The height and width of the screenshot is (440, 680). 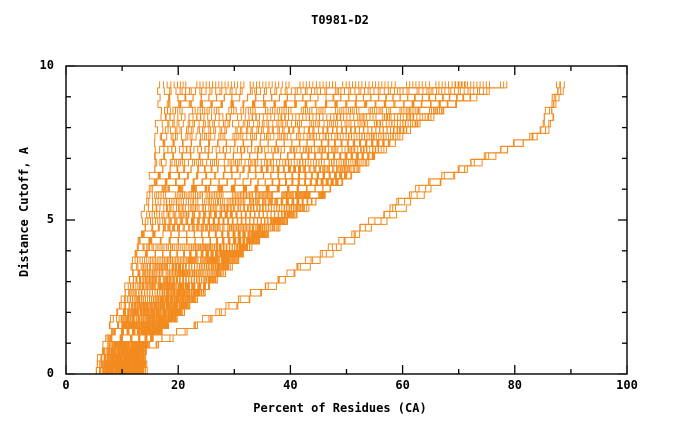 What do you see at coordinates (290, 385) in the screenshot?
I see `x-tick-label: 40` at bounding box center [290, 385].